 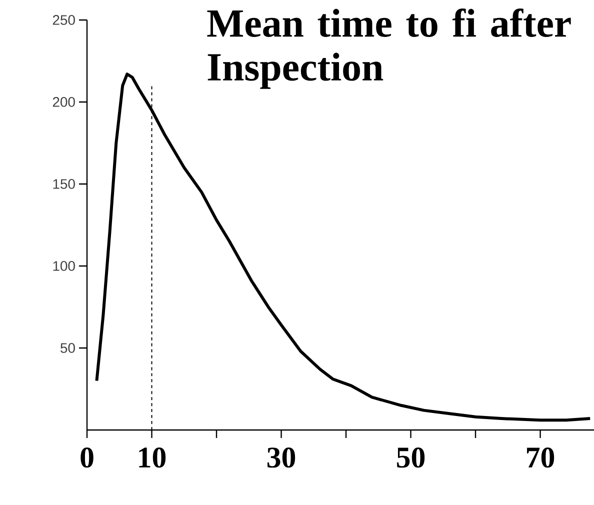 What do you see at coordinates (281, 458) in the screenshot?
I see `x-tick-label: 30` at bounding box center [281, 458].